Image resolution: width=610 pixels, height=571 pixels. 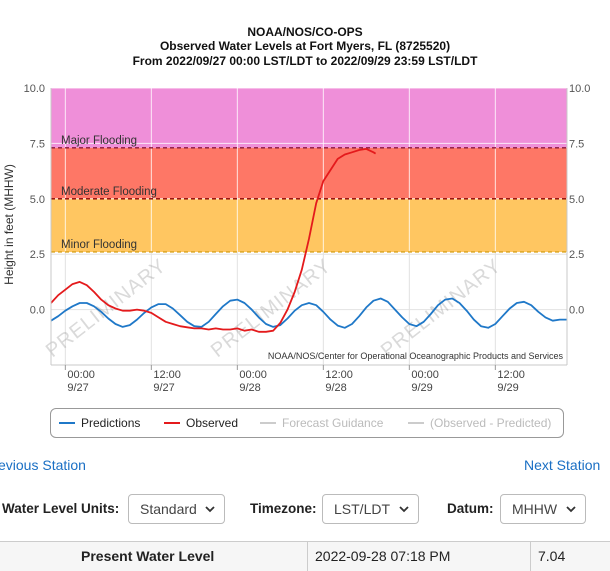 I want to click on y-tick-label-right: 2.5, so click(x=576, y=255).